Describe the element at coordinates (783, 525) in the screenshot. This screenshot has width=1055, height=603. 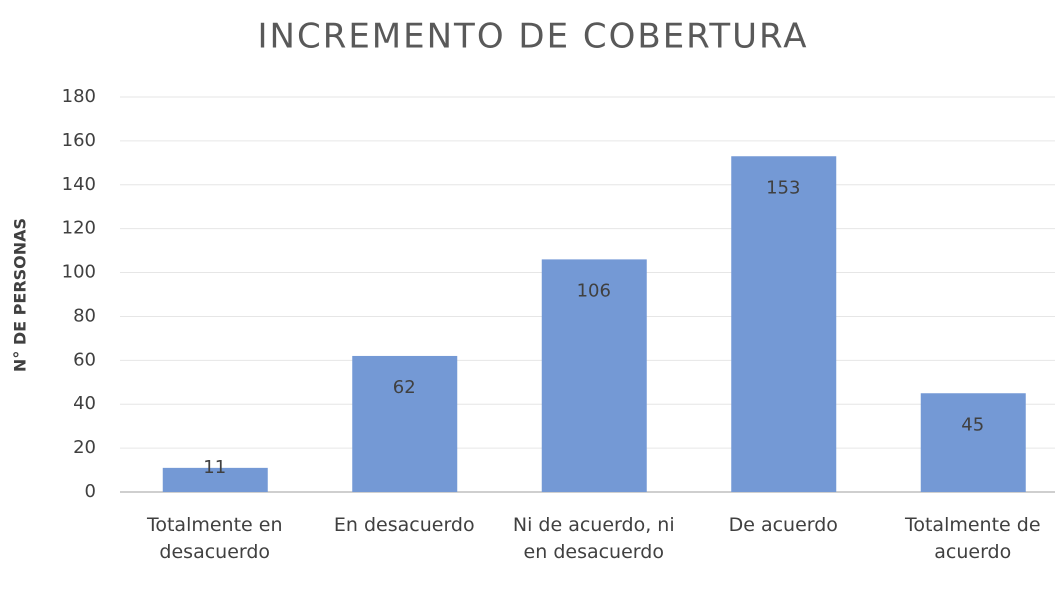
I see `x-tick-label: De acuerdo` at that location.